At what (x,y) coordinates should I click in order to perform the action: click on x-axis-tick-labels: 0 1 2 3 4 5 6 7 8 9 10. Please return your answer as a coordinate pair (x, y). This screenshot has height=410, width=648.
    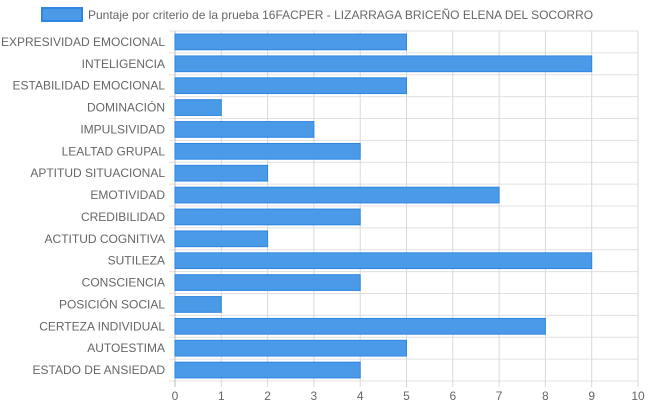
    Looking at the image, I should click on (408, 396).